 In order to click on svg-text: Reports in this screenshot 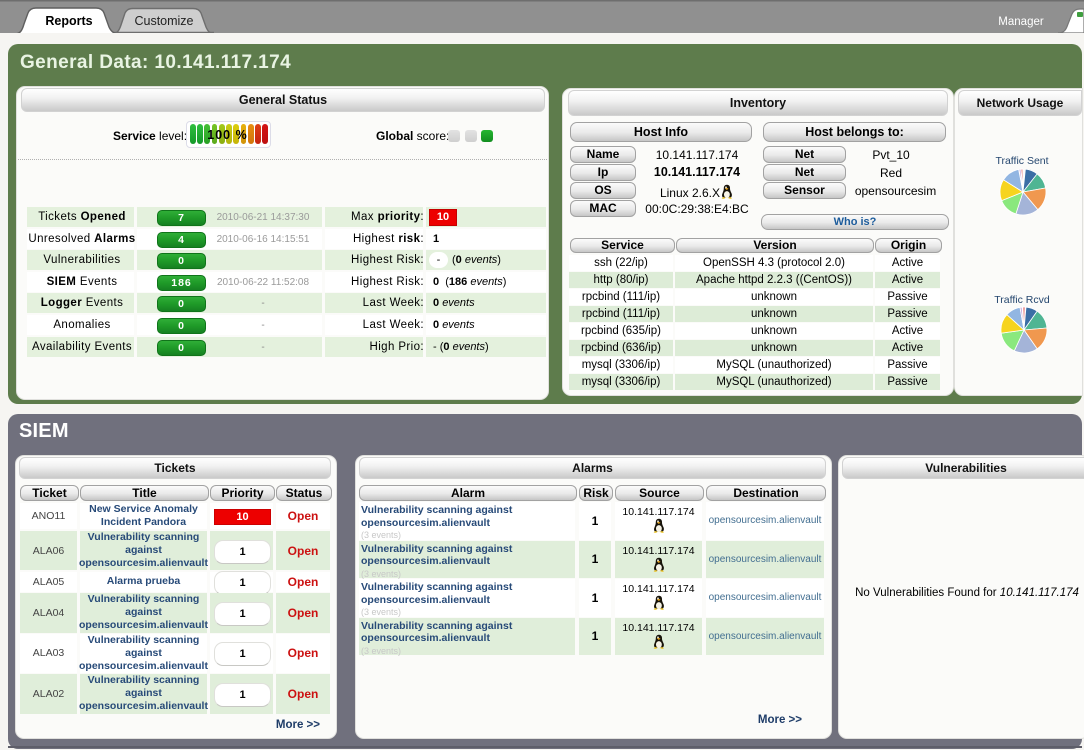, I will do `click(68, 21)`.